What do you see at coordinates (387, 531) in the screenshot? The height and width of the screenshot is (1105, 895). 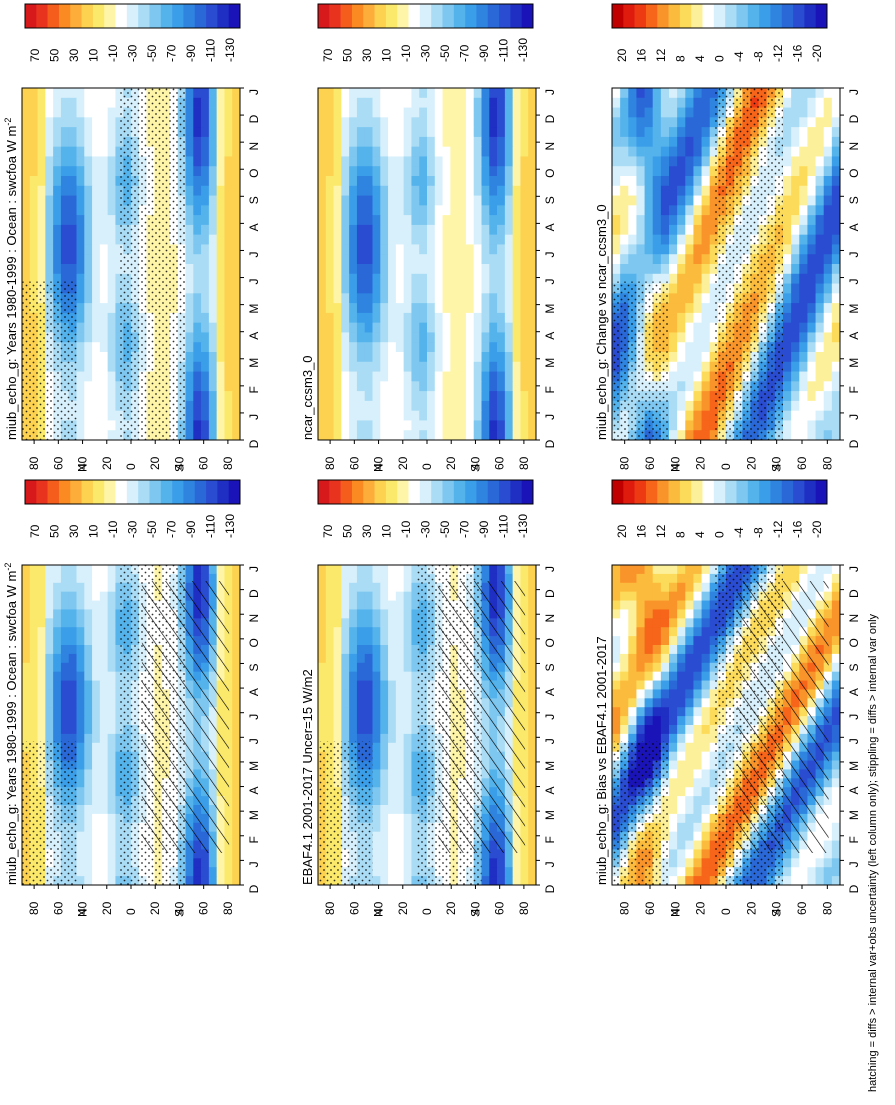 I see `colorbar-label: 10` at bounding box center [387, 531].